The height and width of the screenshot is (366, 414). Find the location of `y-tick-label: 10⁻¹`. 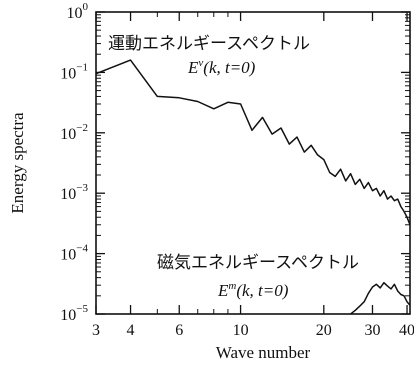

y-tick-label: 10⁻¹ is located at coordinates (74, 71).